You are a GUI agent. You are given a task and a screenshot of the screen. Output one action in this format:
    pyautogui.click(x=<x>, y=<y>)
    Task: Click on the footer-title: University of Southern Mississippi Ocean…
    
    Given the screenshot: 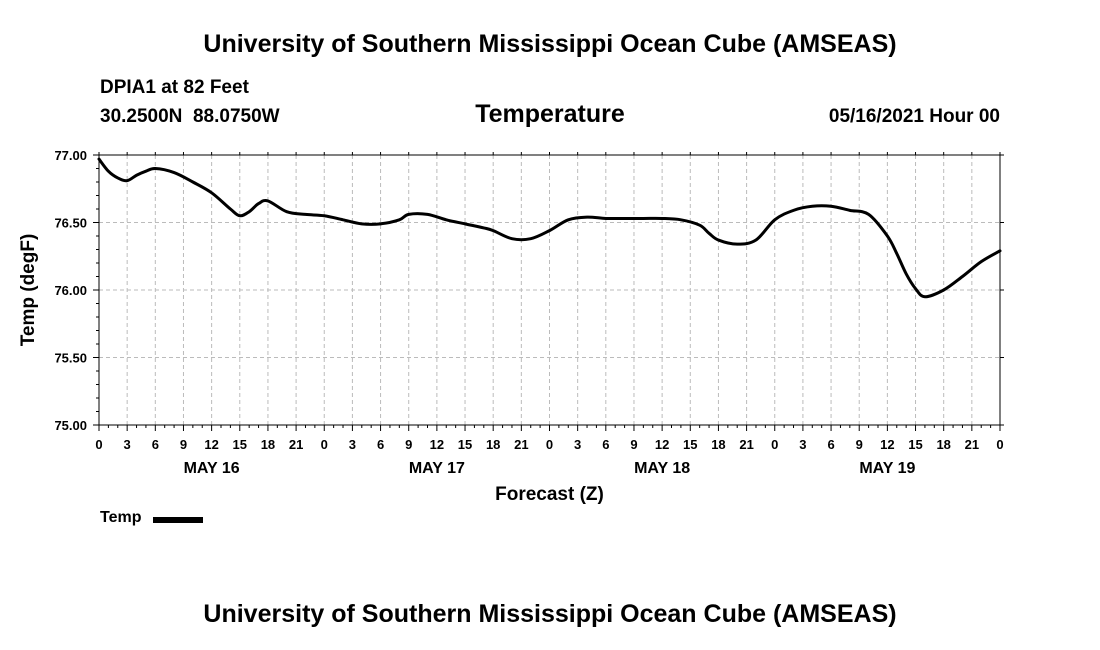 What is the action you would take?
    pyautogui.click(x=550, y=614)
    